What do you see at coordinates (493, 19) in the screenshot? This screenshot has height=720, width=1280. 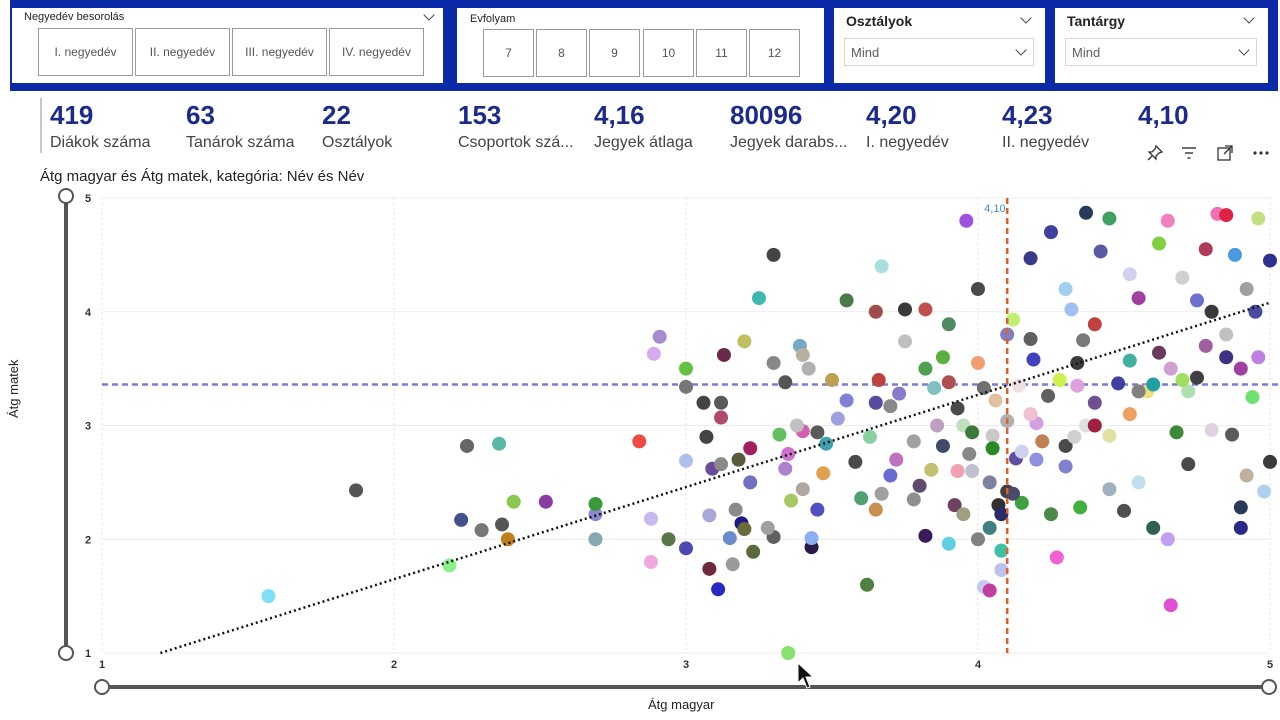 I see `grade-slicer-title: Evfolyam` at bounding box center [493, 19].